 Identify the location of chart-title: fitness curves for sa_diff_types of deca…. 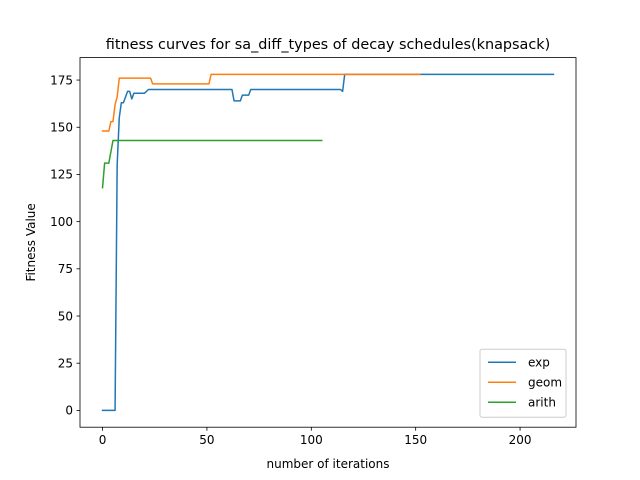
(328, 45).